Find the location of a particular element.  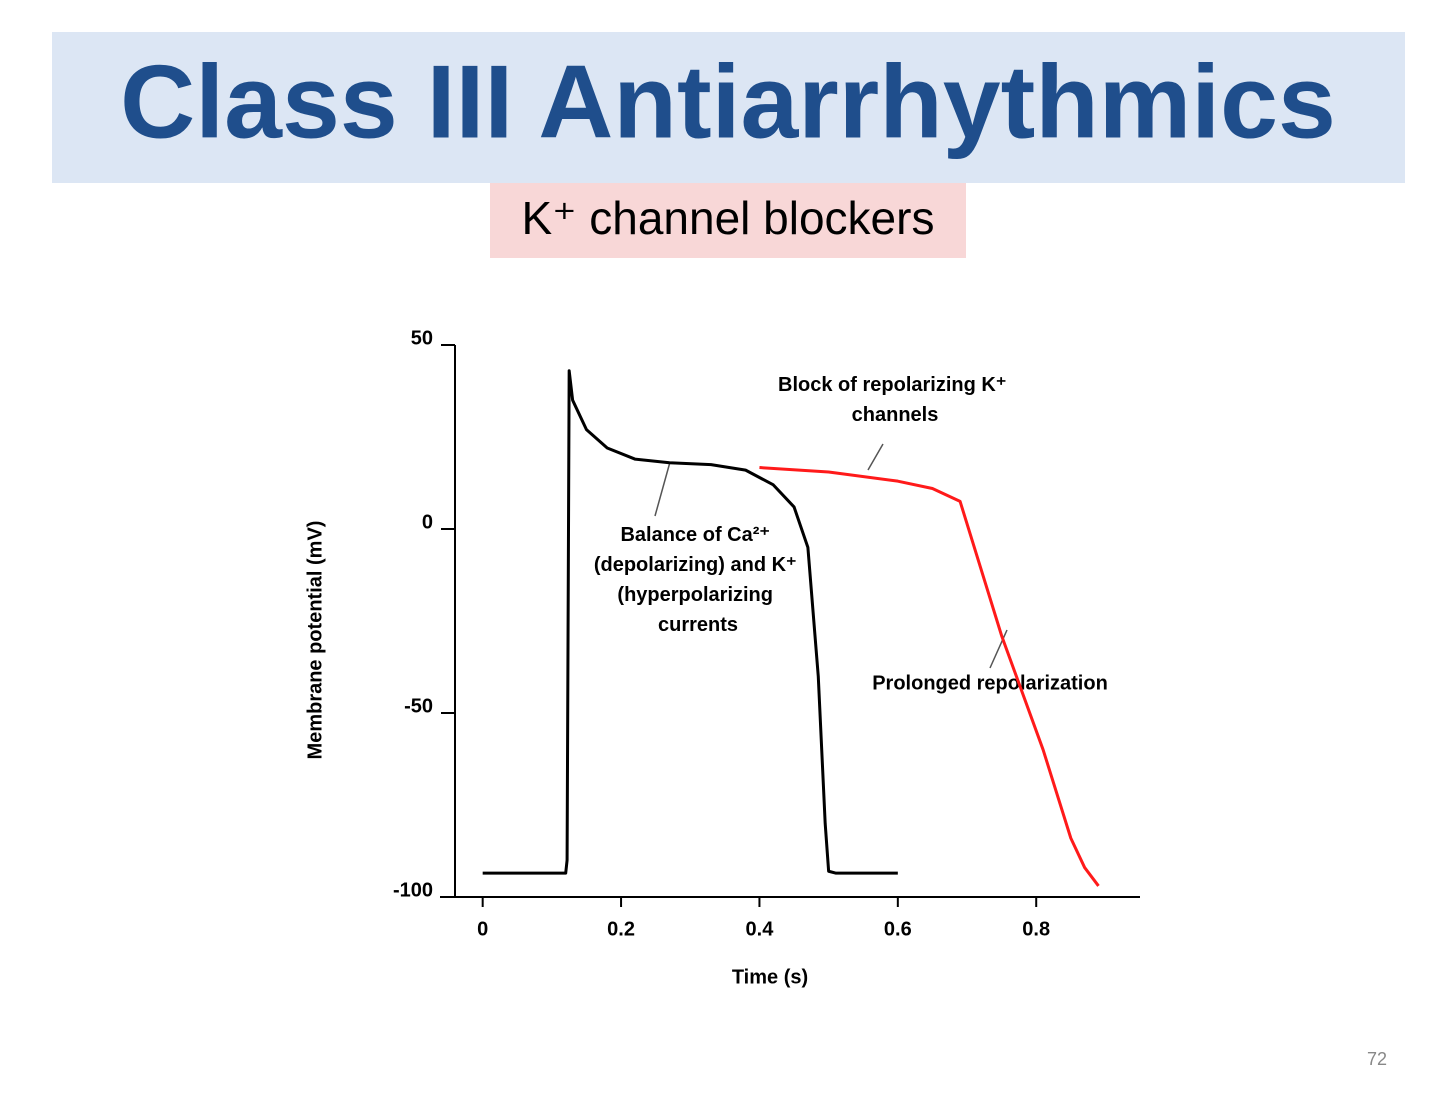

slide-title: Class III Antiarrhythmics is located at coordinates (728, 102).